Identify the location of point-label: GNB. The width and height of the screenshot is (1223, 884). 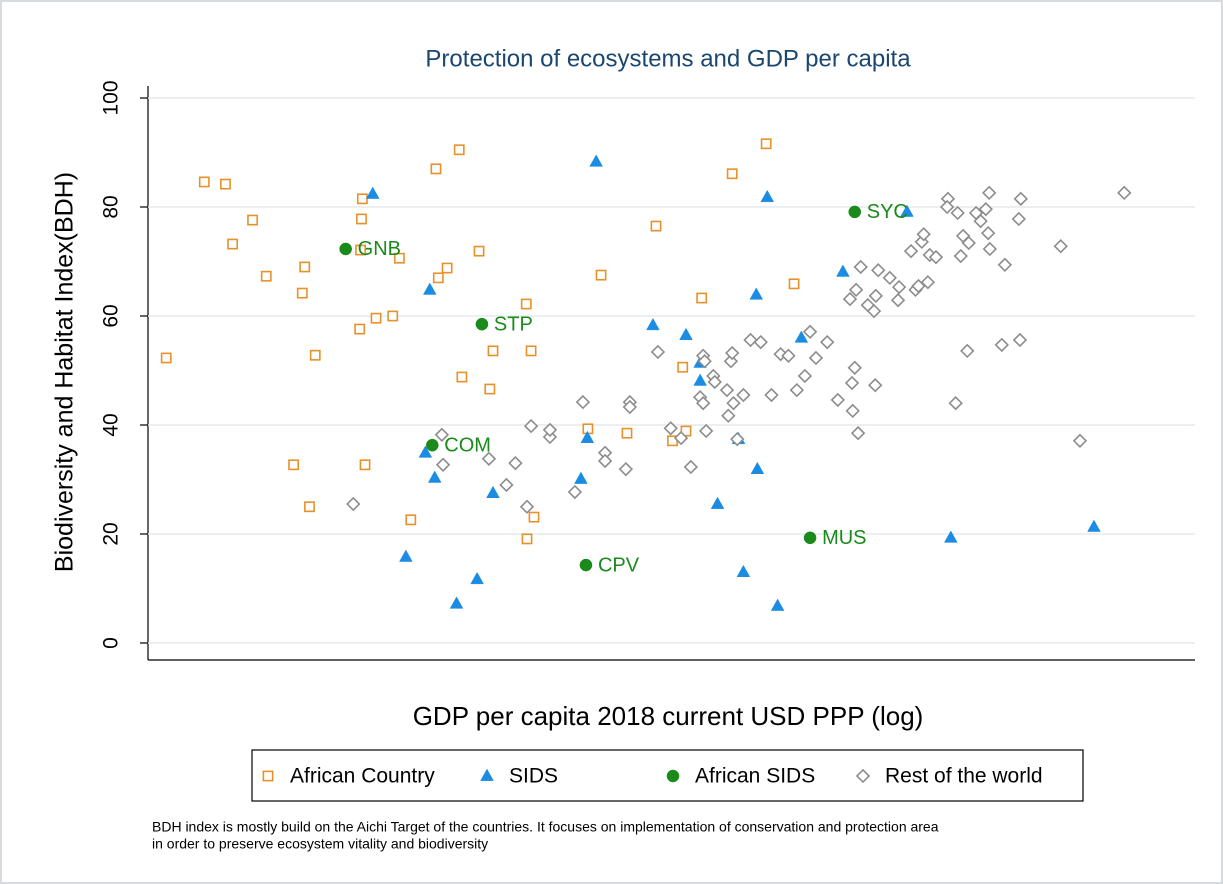
(379, 249).